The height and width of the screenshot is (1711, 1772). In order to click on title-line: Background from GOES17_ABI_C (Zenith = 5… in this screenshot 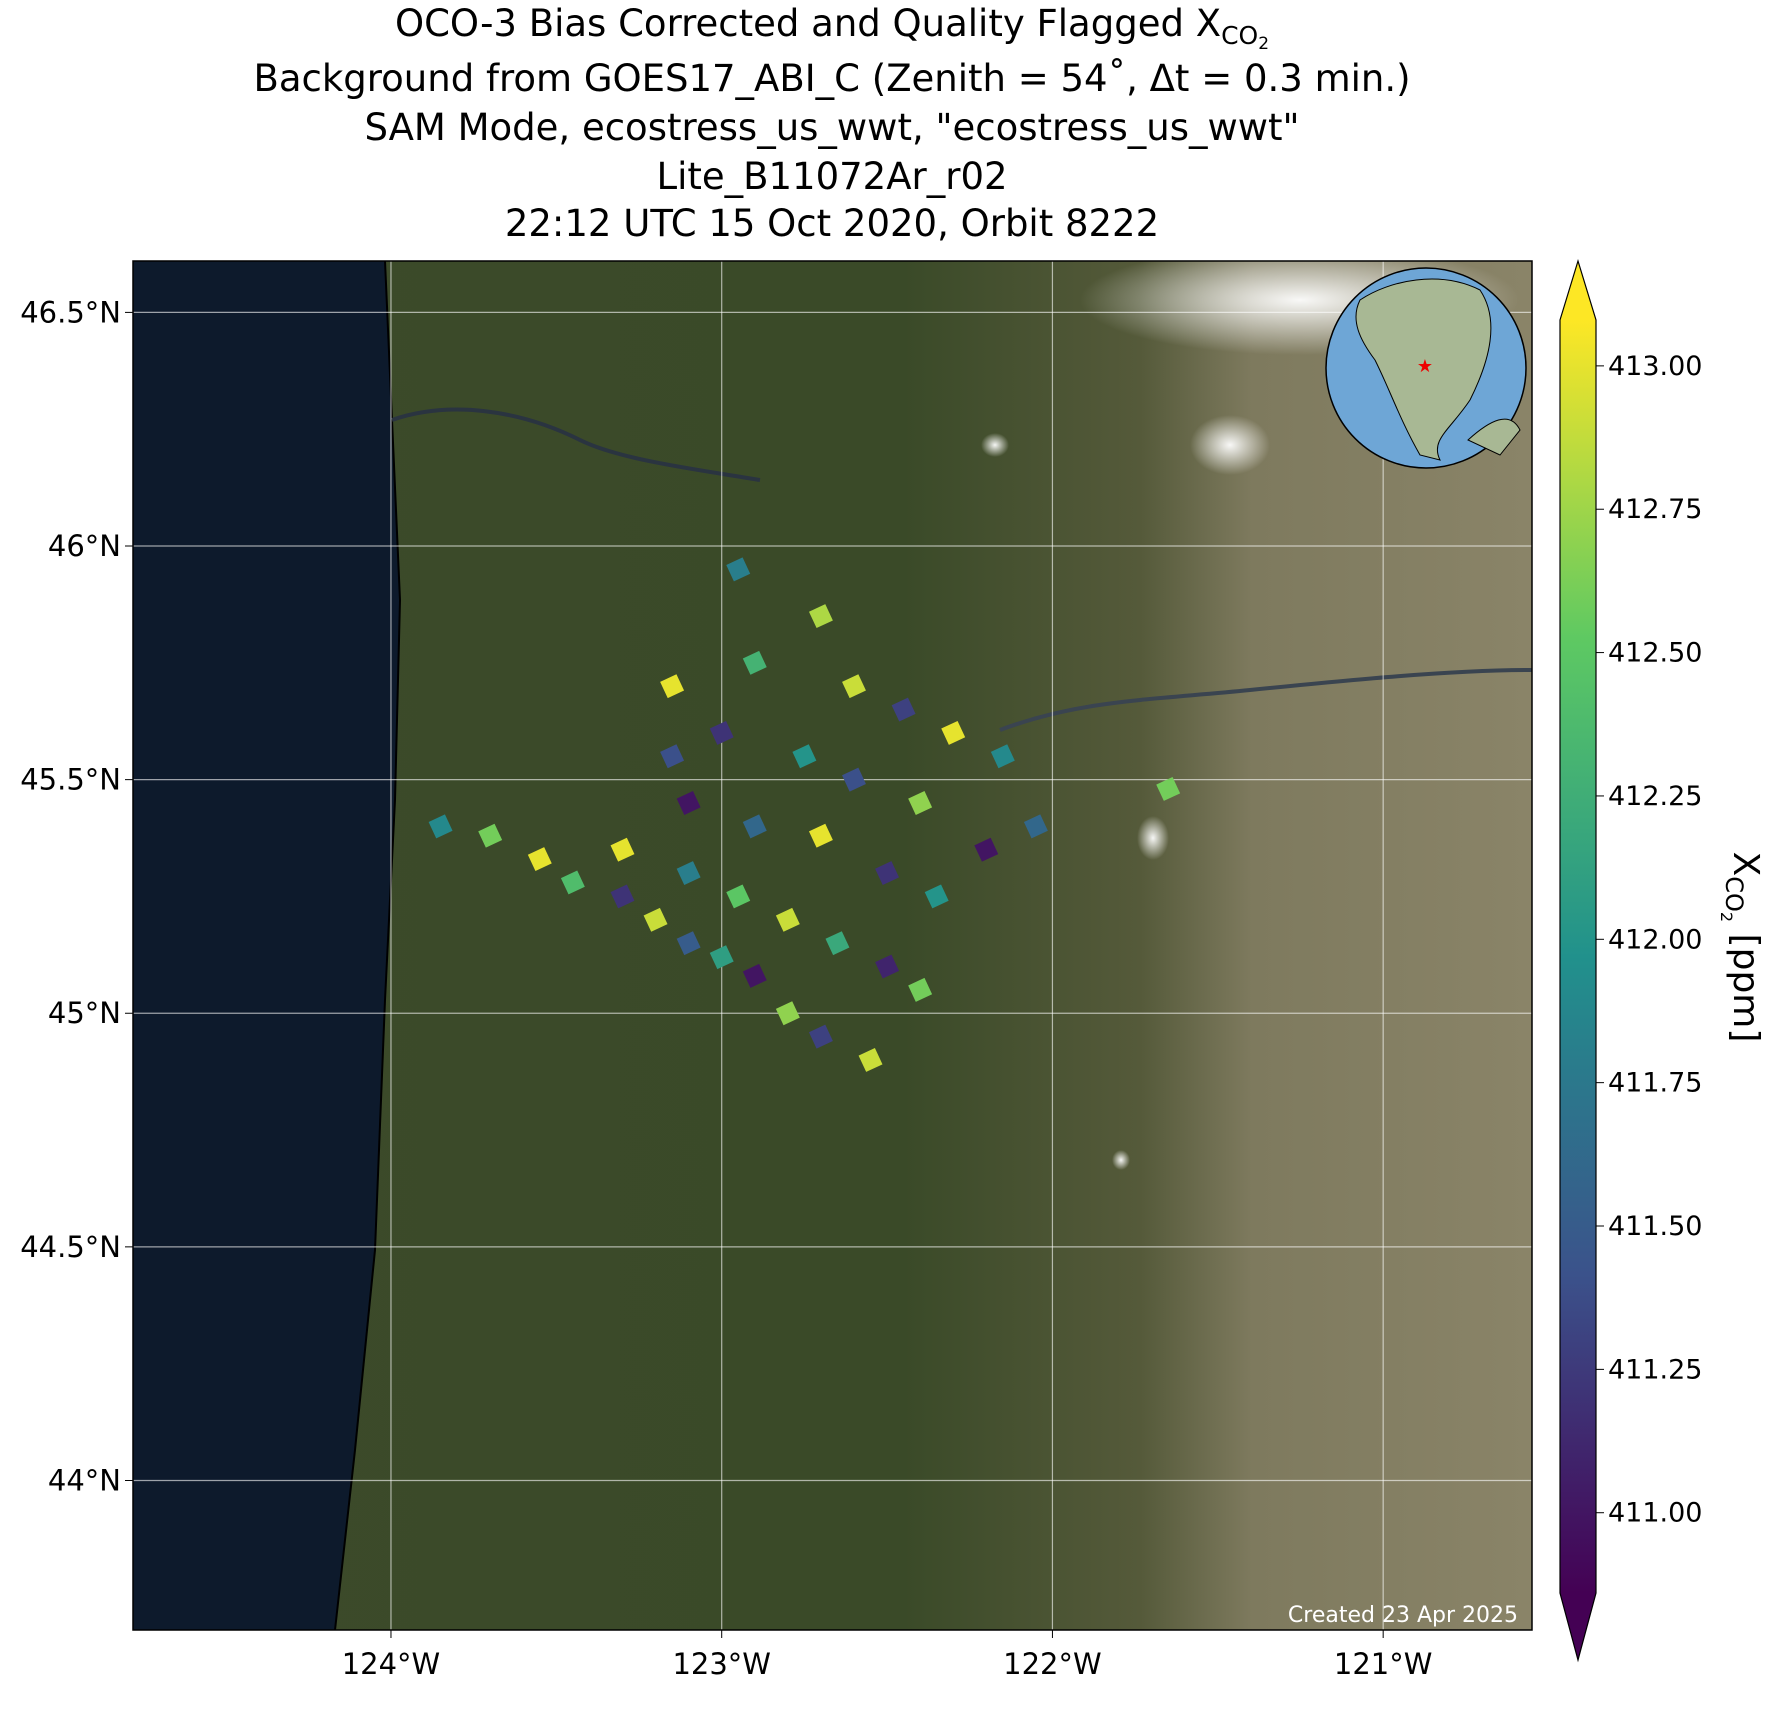, I will do `click(831, 78)`.